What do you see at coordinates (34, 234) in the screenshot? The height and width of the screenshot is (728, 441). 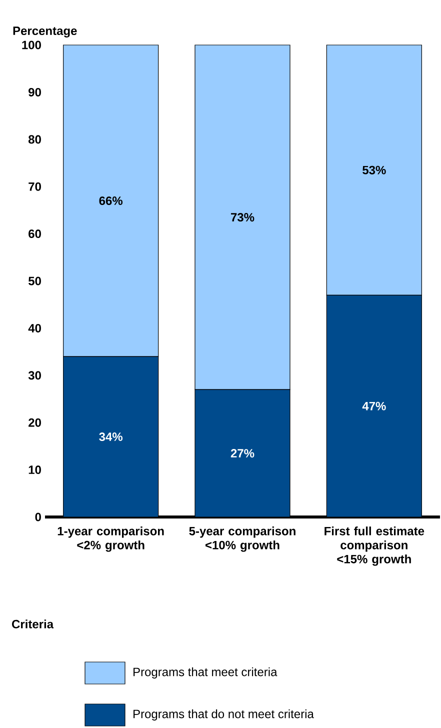 I see `y-tick-label: 60` at bounding box center [34, 234].